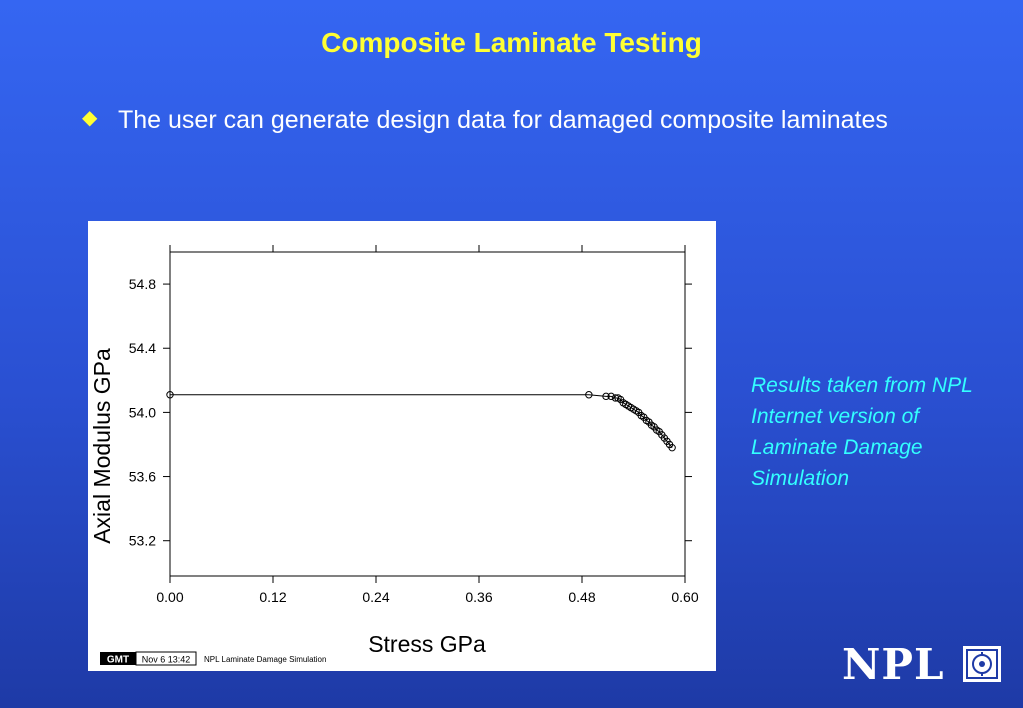 This screenshot has width=1023, height=708. What do you see at coordinates (118, 660) in the screenshot?
I see `gmt-badge: GMT` at bounding box center [118, 660].